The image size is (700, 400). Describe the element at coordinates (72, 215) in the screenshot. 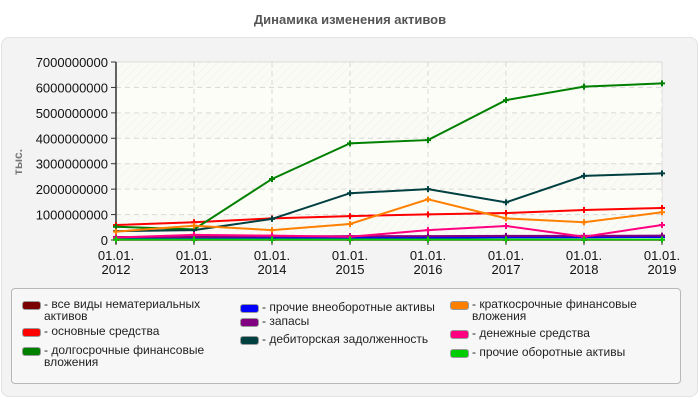

I see `y-tick-label: 1000000000` at that location.